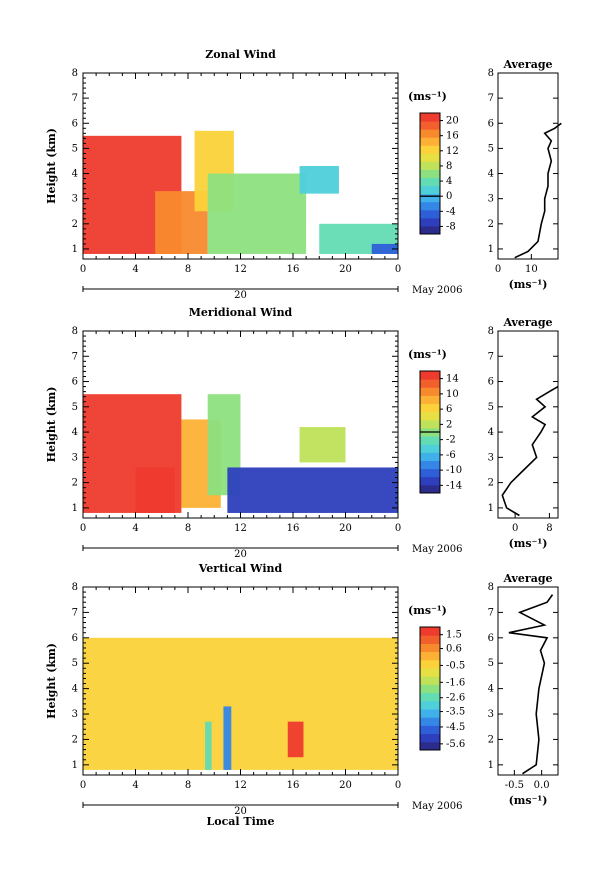  Describe the element at coordinates (75, 249) in the screenshot. I see `y-tick-label: 1` at that location.